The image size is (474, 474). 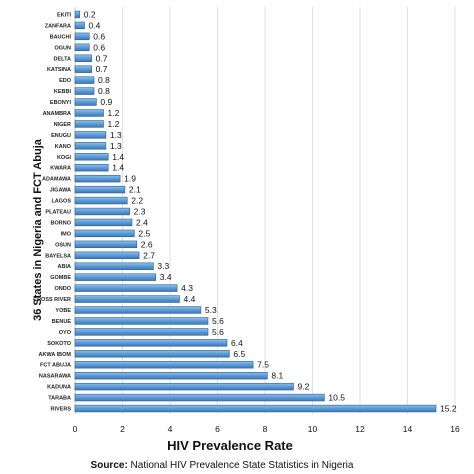 I want to click on x-tick-label: 14, so click(x=408, y=429).